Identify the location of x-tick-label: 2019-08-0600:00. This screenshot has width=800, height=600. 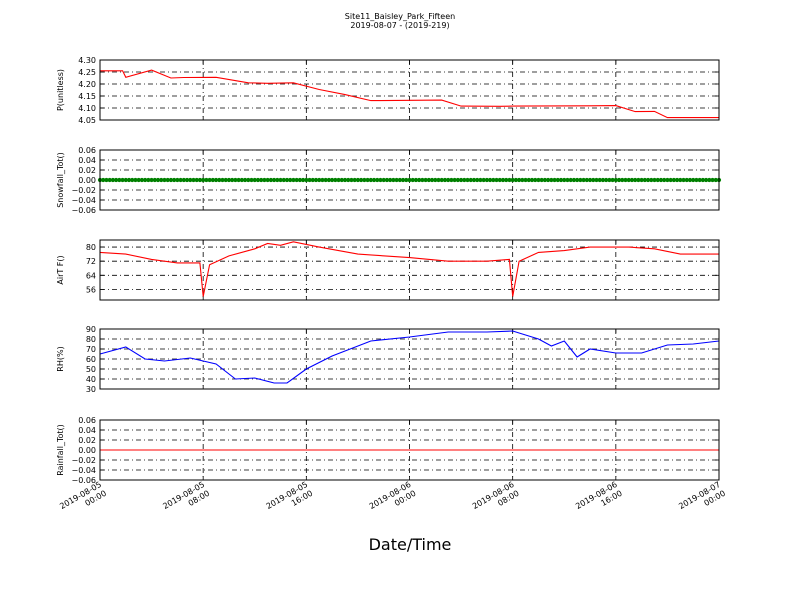
(393, 500).